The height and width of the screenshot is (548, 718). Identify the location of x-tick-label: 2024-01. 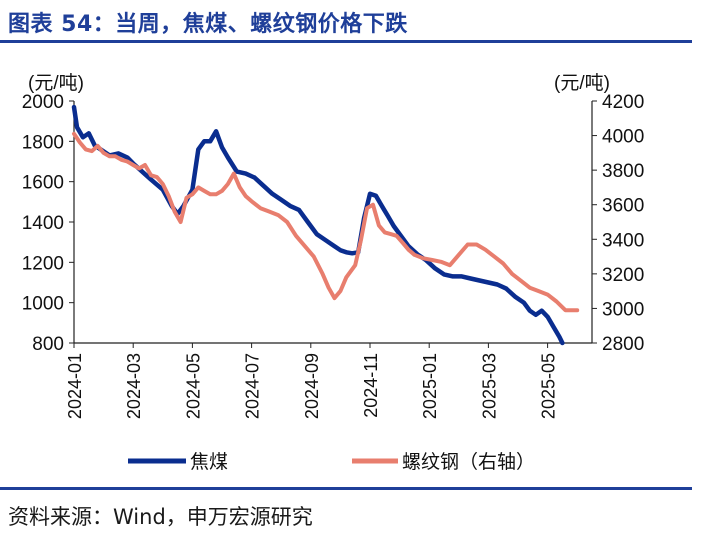
(75, 386).